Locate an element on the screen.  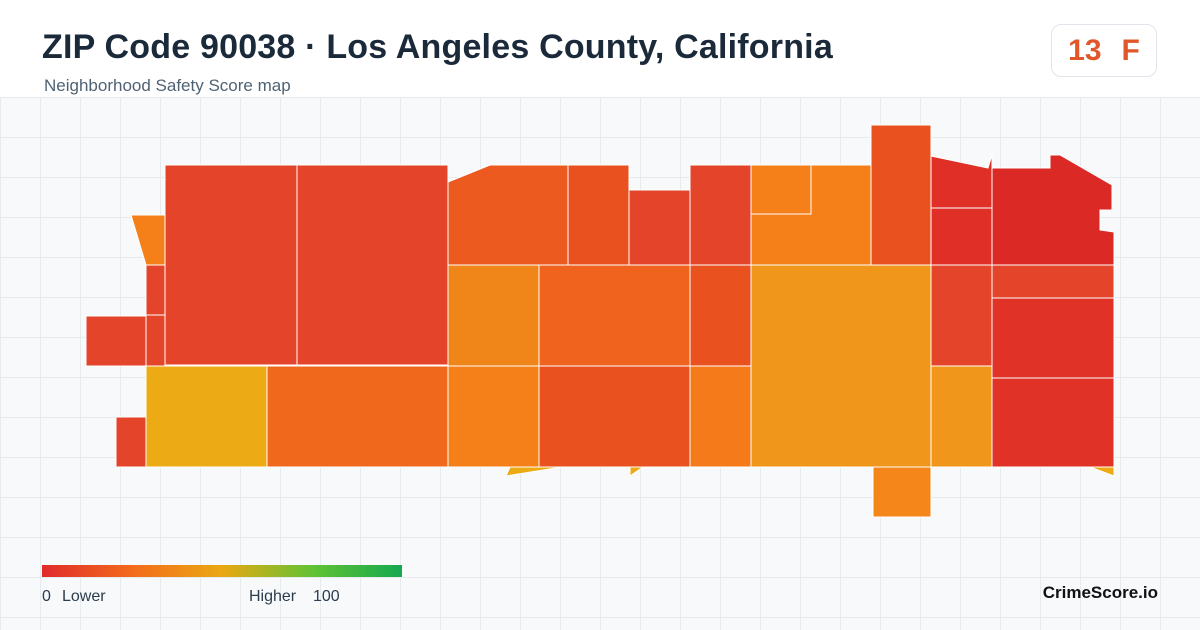
legend-gradient-bar is located at coordinates (222, 571).